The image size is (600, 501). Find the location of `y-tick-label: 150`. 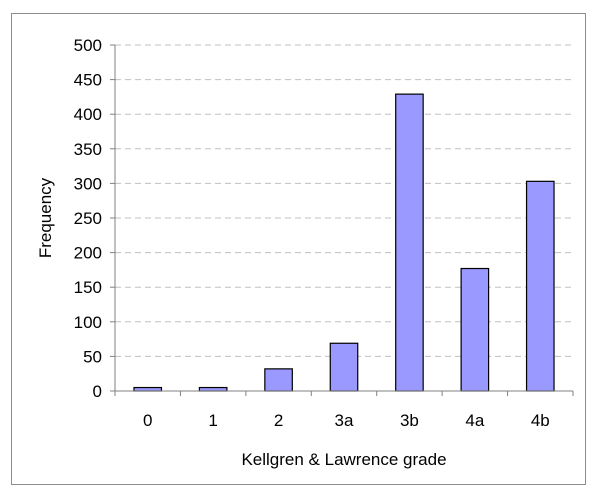

y-tick-label: 150 is located at coordinates (88, 287).